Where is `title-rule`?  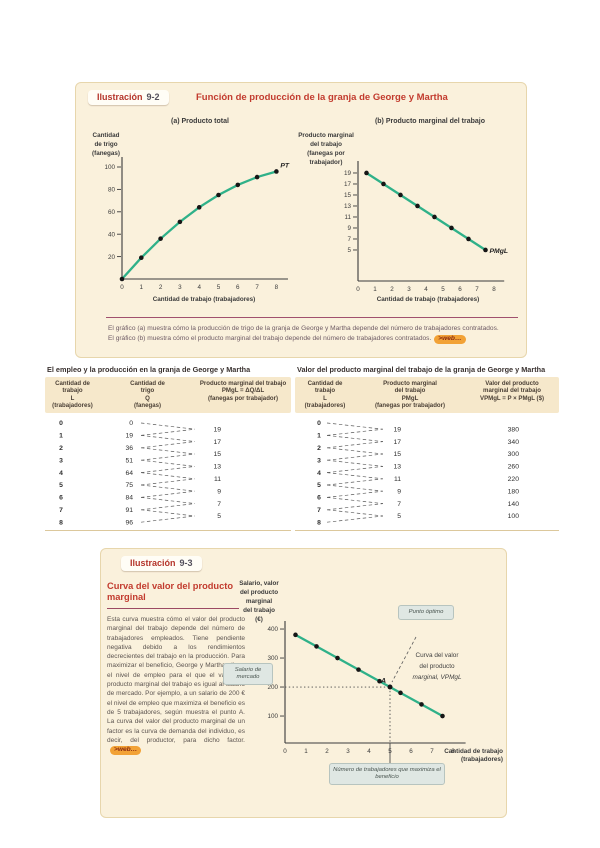 title-rule is located at coordinates (173, 608).